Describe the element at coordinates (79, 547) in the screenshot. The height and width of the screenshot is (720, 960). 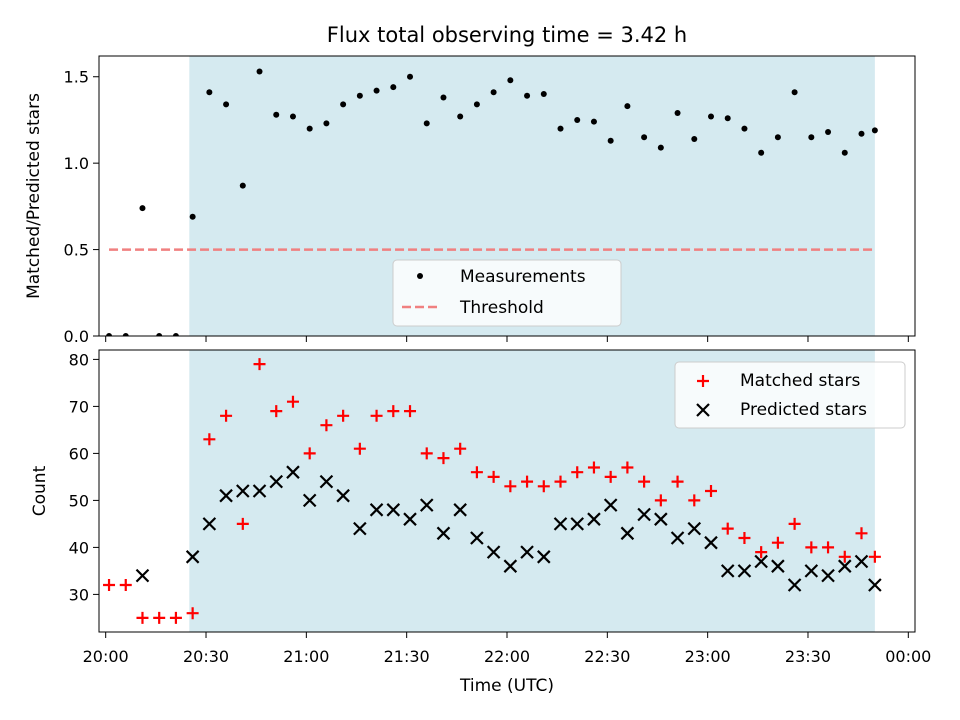
I see `y-tick-label: 40` at that location.